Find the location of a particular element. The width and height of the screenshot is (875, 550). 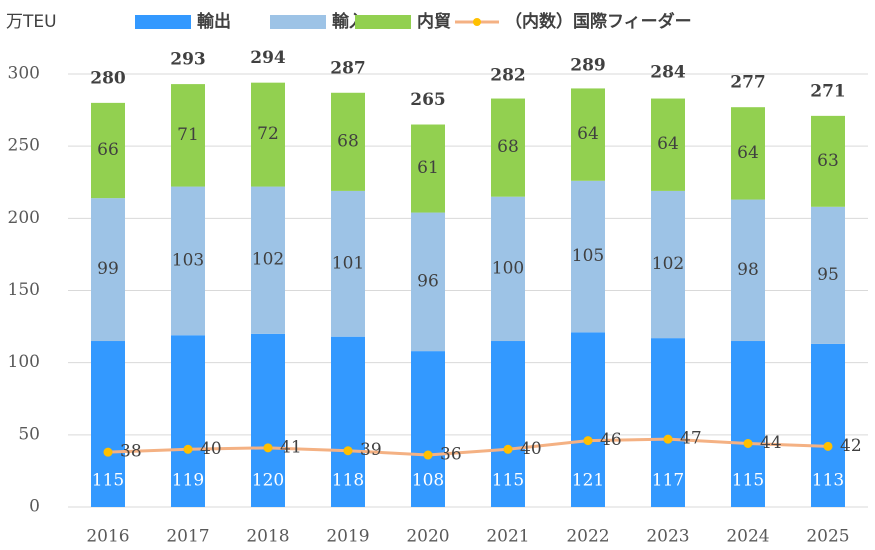

data-label: 46 is located at coordinates (611, 440).